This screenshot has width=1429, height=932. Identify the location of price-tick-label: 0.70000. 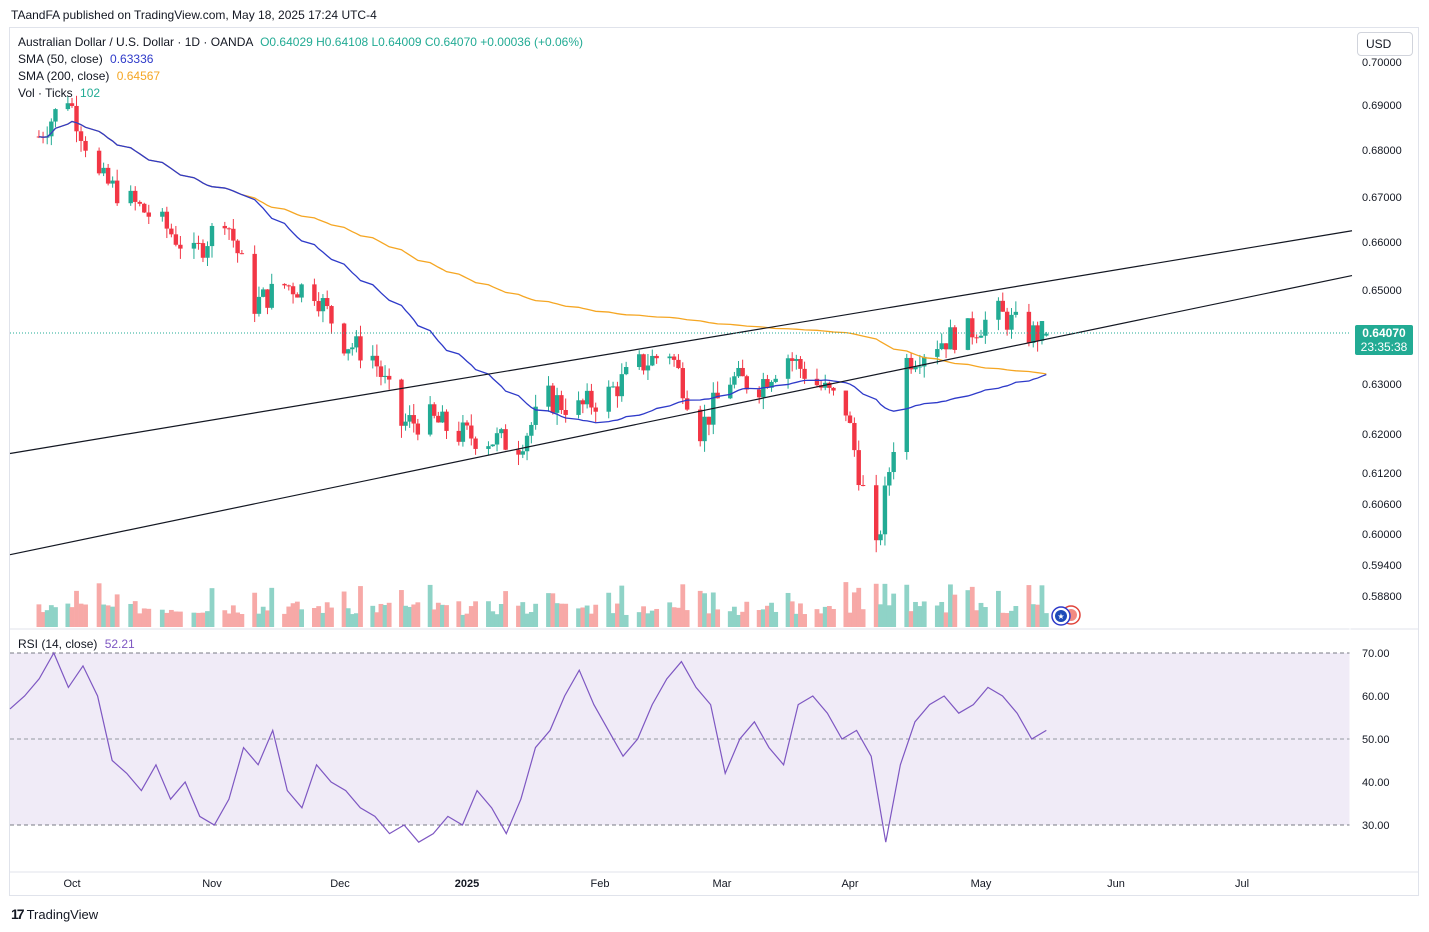
(1382, 63).